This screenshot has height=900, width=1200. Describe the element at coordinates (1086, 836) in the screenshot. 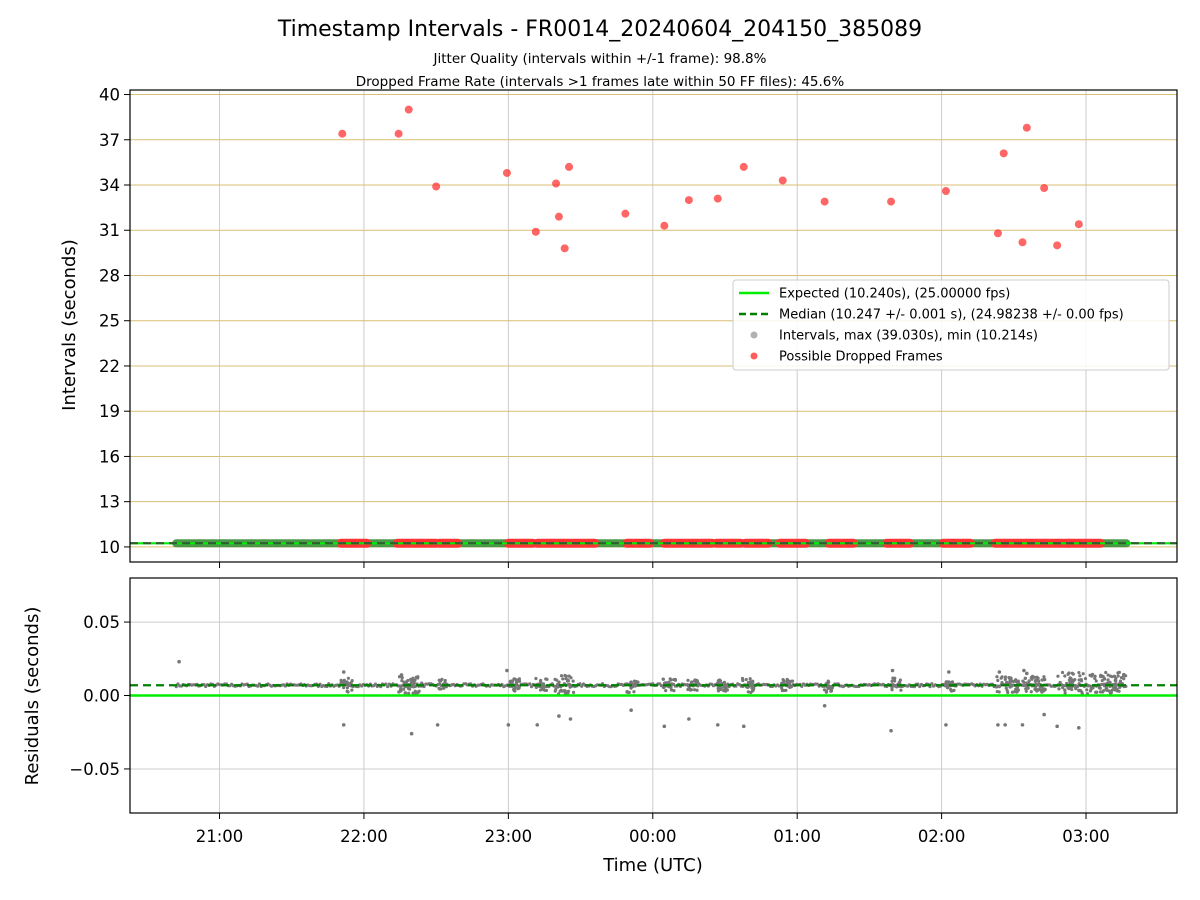

I see `x-tick-label: 03:00` at that location.